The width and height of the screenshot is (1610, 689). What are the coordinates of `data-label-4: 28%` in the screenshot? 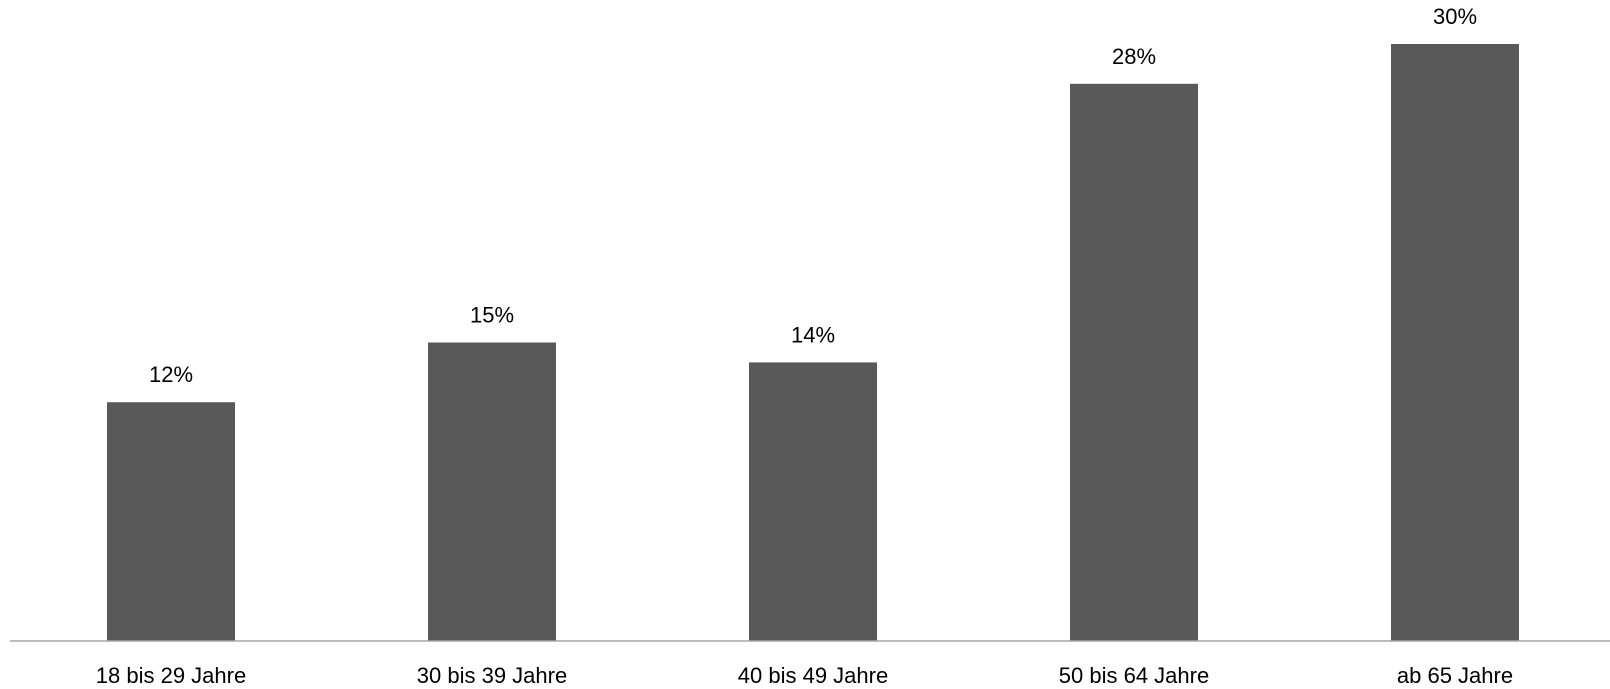 It's located at (1134, 56).